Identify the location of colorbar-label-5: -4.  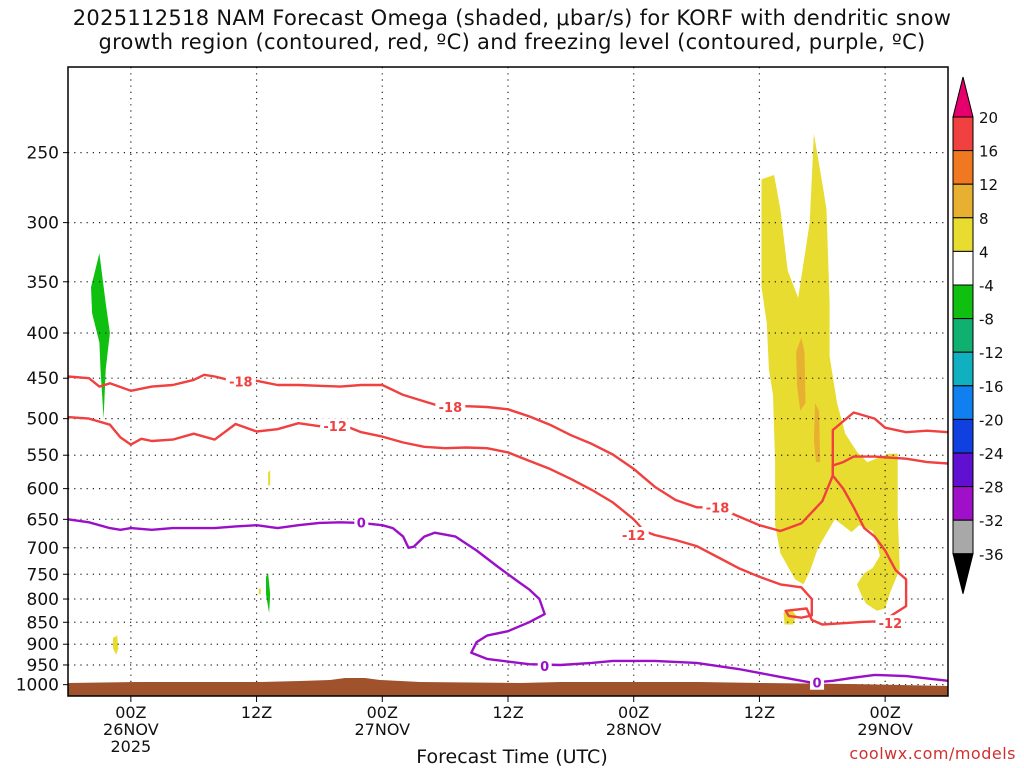
(986, 286).